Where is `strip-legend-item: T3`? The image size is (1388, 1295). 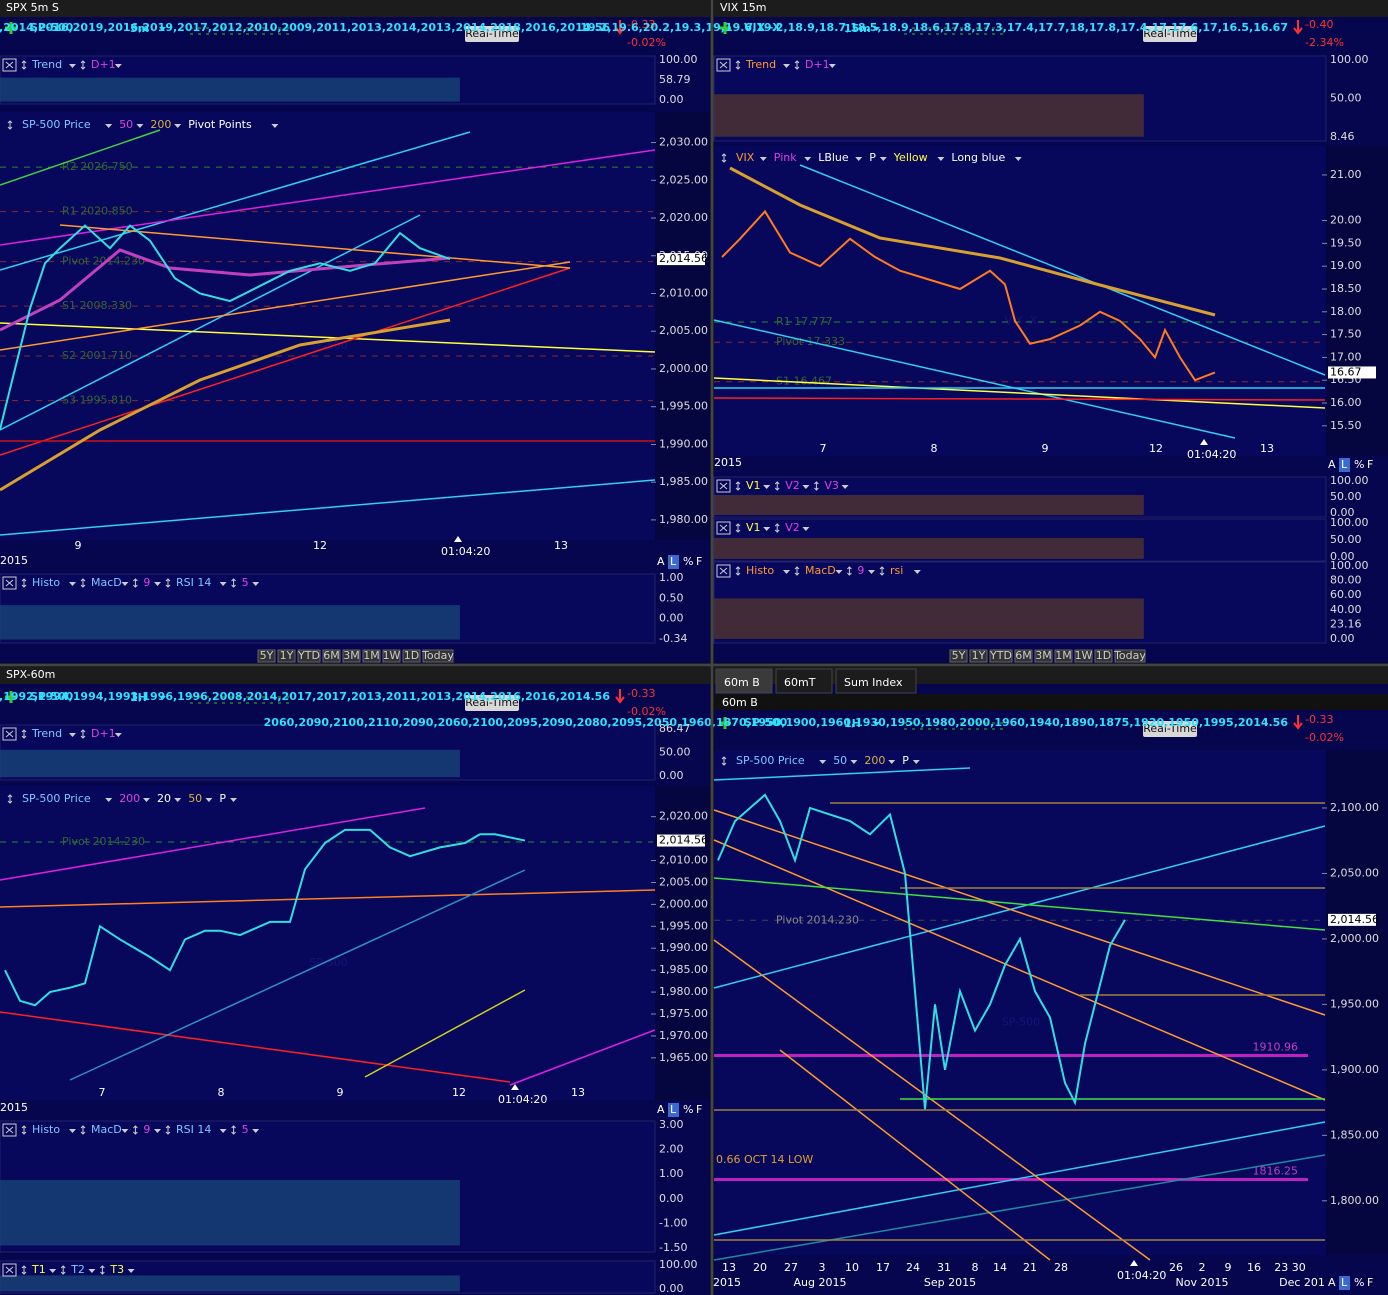
strip-legend-item: T3 is located at coordinates (116, 1269).